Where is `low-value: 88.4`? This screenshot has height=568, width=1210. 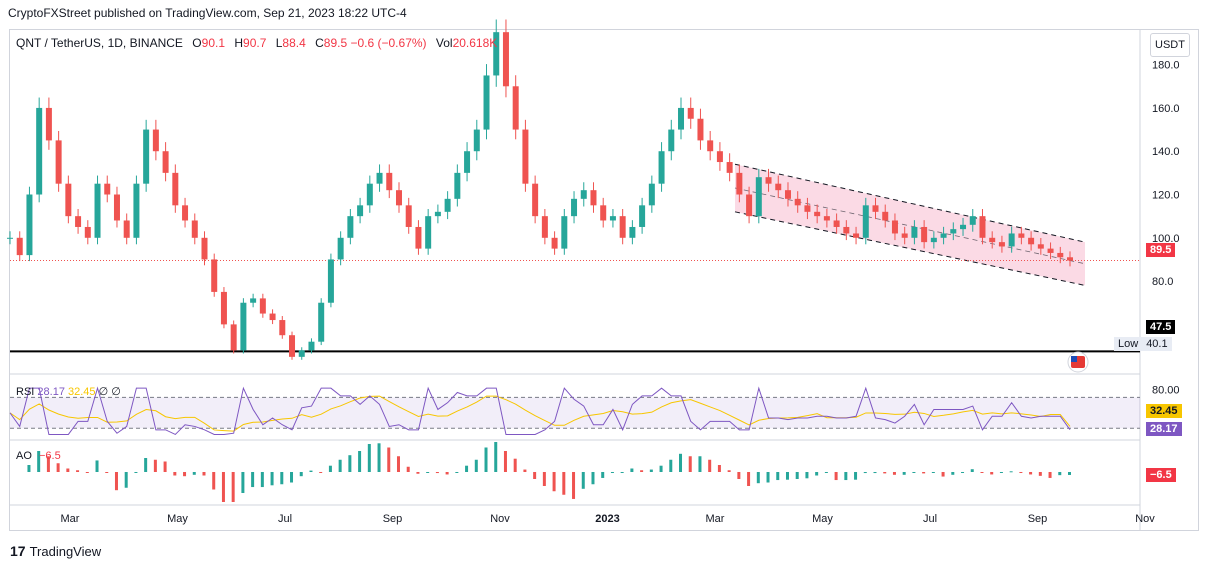 low-value: 88.4 is located at coordinates (294, 43).